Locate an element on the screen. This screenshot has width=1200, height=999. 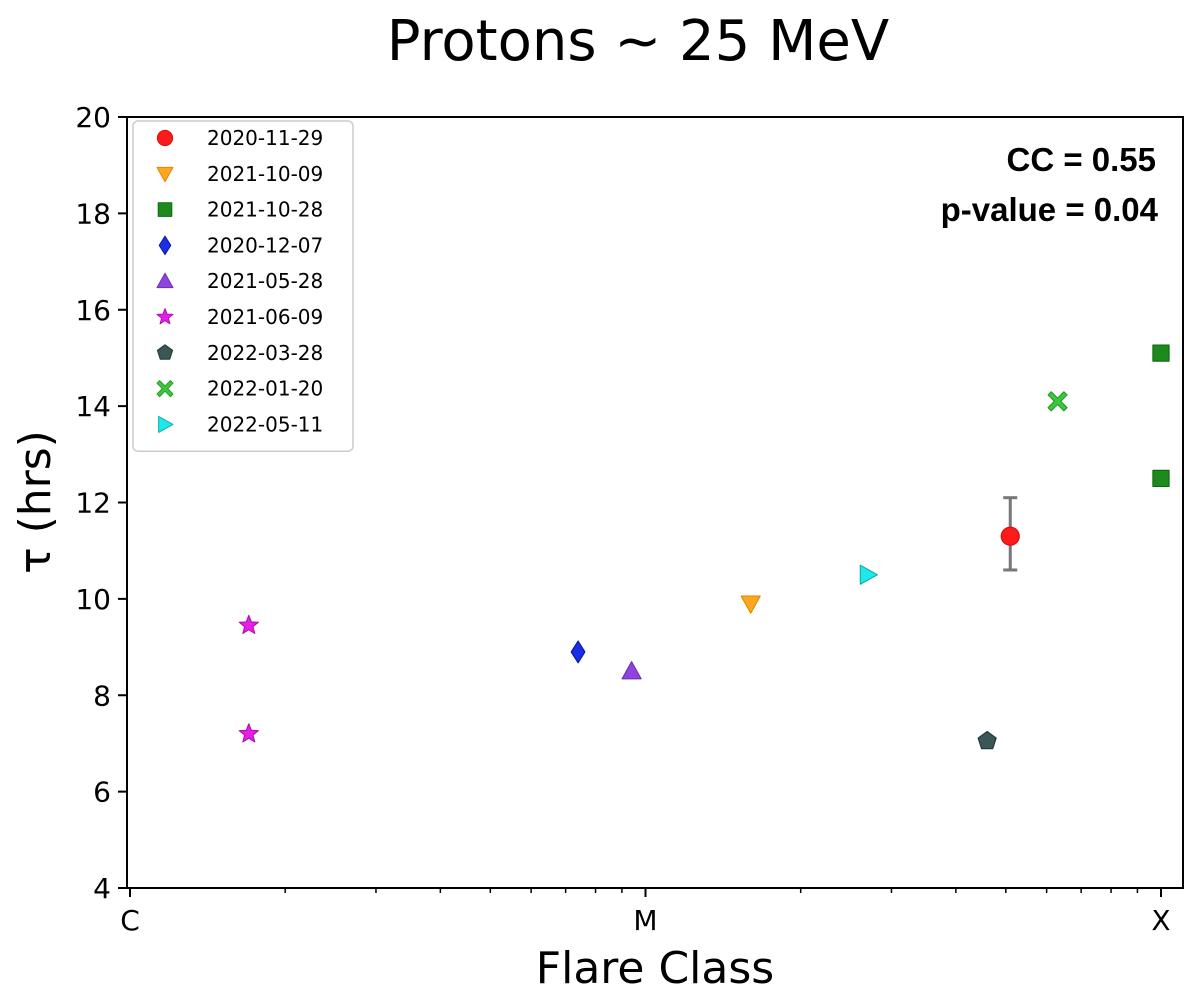
legend-label: 2020-11-29 is located at coordinates (265, 138).